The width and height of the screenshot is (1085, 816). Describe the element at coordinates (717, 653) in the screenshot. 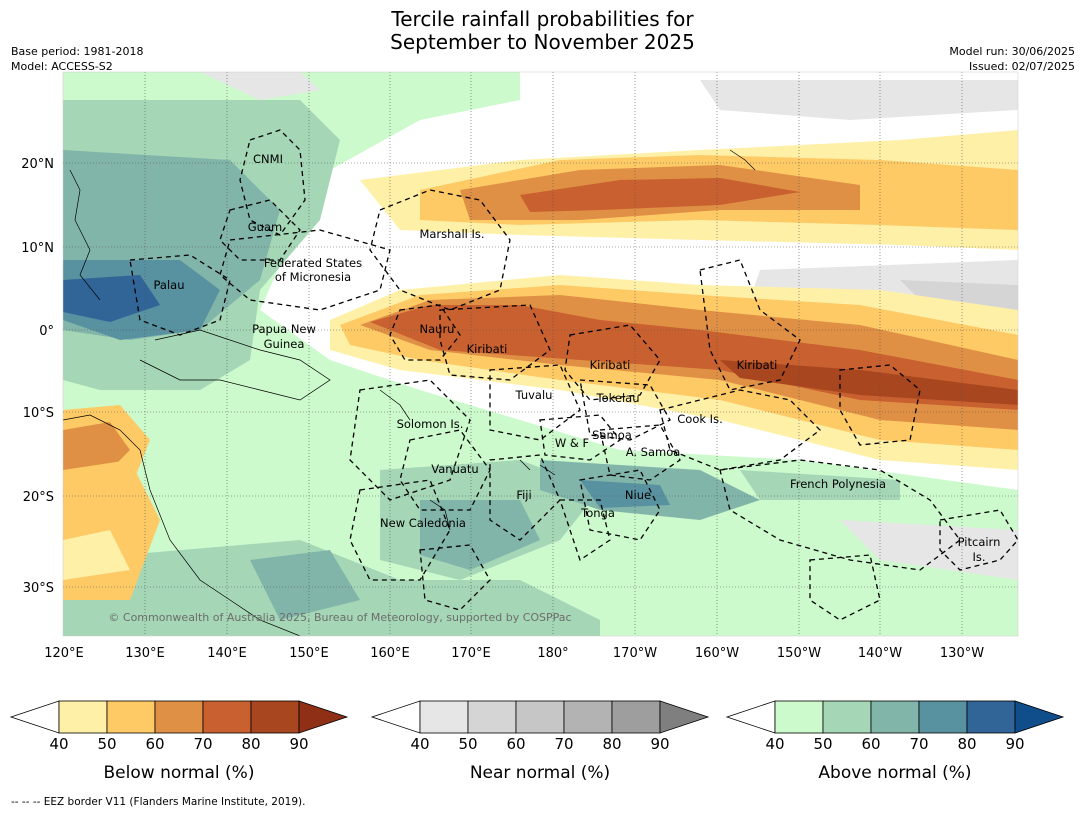

I see `lon-tick: 160°W` at that location.